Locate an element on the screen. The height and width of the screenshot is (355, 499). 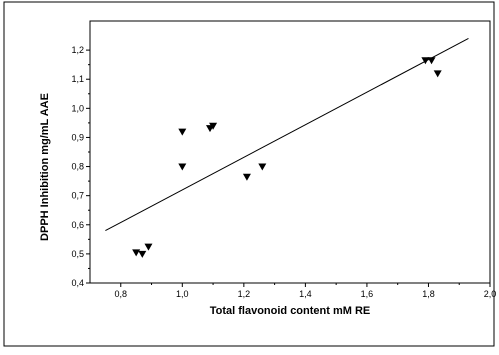
y-tick-label: 0,8 is located at coordinates (77, 167).